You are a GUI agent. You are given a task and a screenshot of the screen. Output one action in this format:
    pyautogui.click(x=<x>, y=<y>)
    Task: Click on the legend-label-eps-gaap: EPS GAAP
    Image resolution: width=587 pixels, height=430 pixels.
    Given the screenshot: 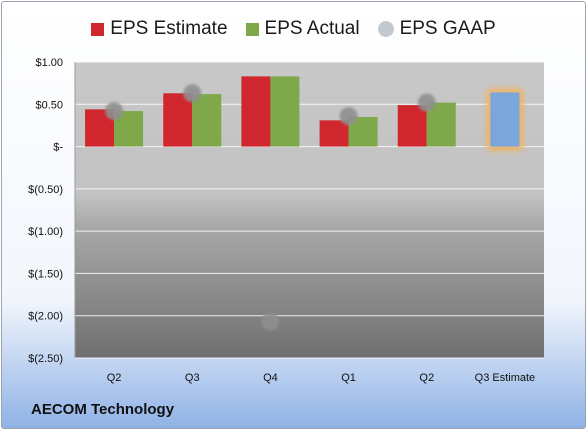 What is the action you would take?
    pyautogui.click(x=447, y=28)
    